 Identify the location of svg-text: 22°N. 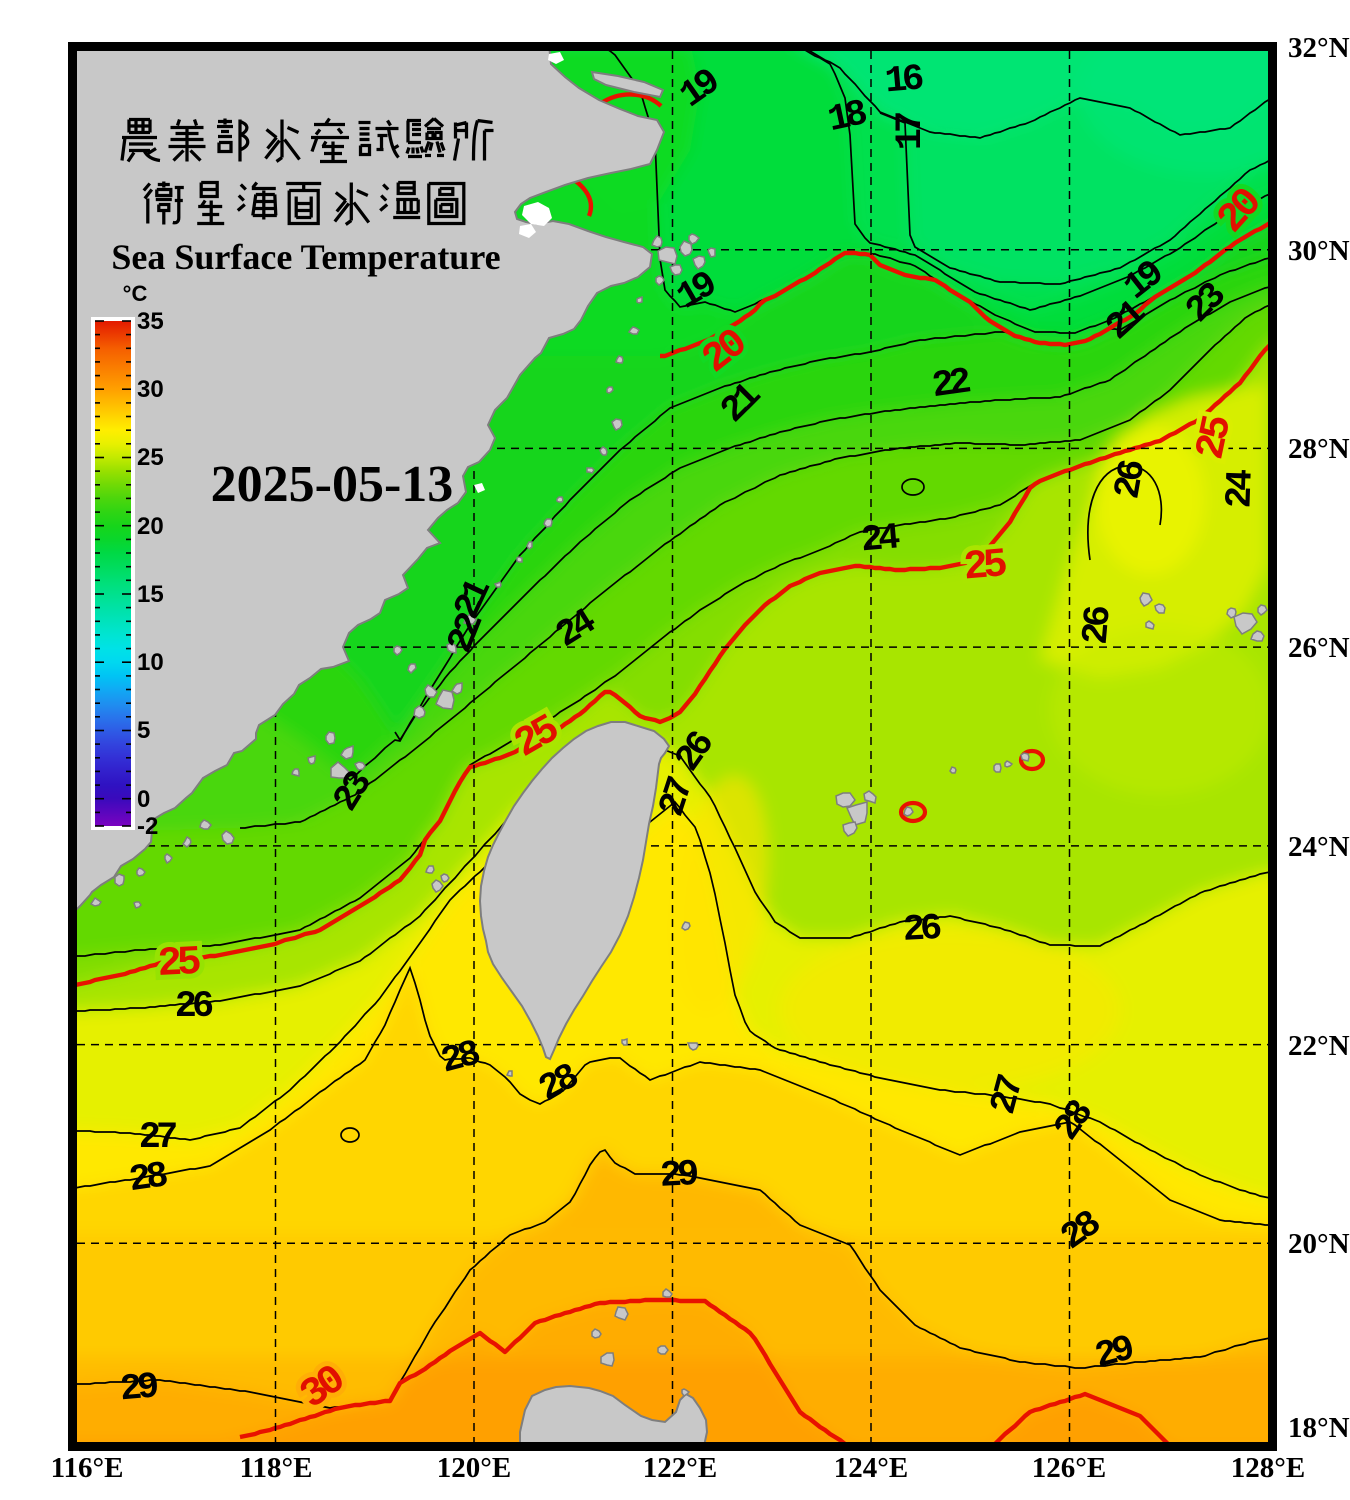
(1319, 1046).